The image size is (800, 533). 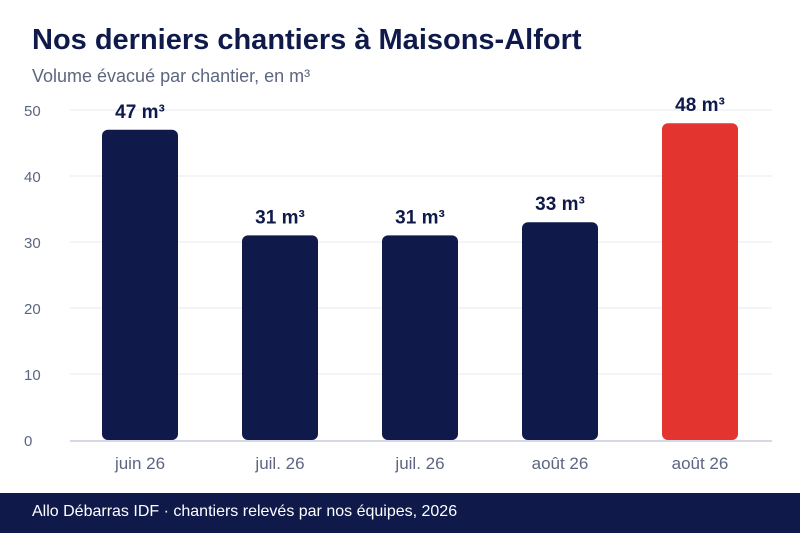 I want to click on y-tick-label: 20, so click(x=32, y=309).